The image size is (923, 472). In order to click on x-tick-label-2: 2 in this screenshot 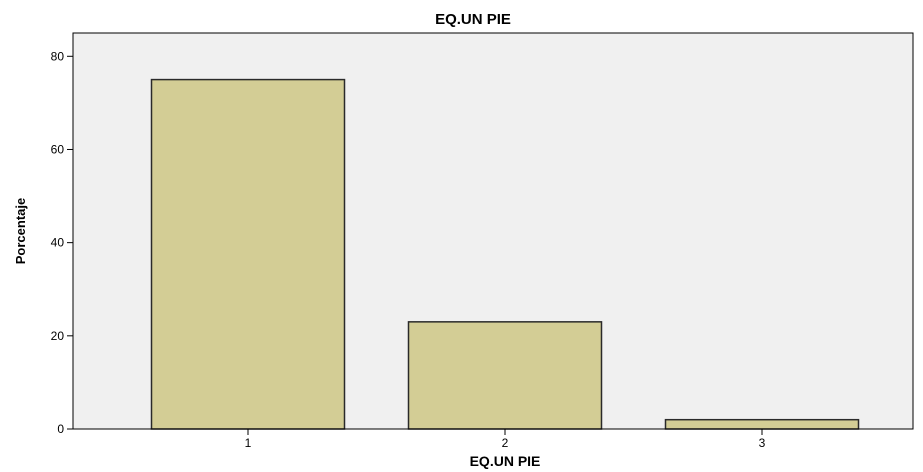, I will do `click(505, 443)`.